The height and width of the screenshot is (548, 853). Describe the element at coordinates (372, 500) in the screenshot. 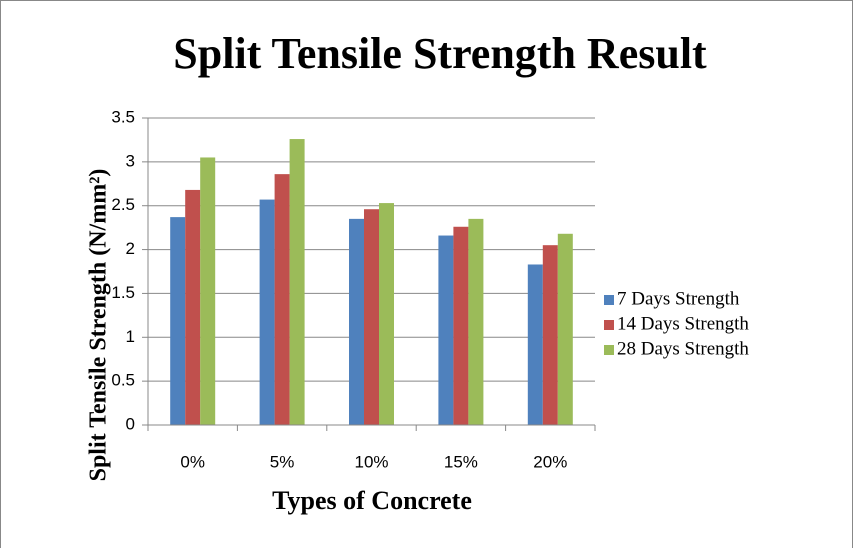

I see `x-axis-label: Types of Concrete` at that location.